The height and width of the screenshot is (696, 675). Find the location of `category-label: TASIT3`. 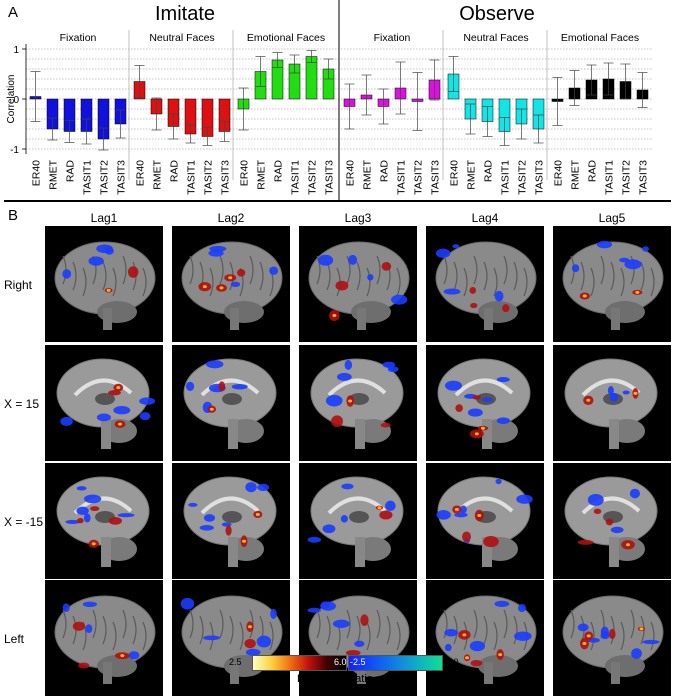

category-label: TASIT3 is located at coordinates (330, 177).